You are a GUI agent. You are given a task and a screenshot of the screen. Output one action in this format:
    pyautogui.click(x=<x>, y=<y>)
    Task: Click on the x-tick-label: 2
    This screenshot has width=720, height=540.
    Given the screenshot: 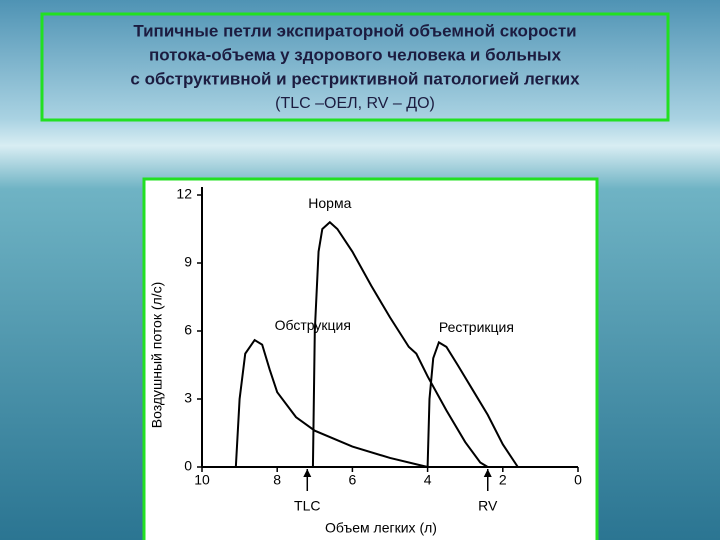 What is the action you would take?
    pyautogui.click(x=503, y=480)
    